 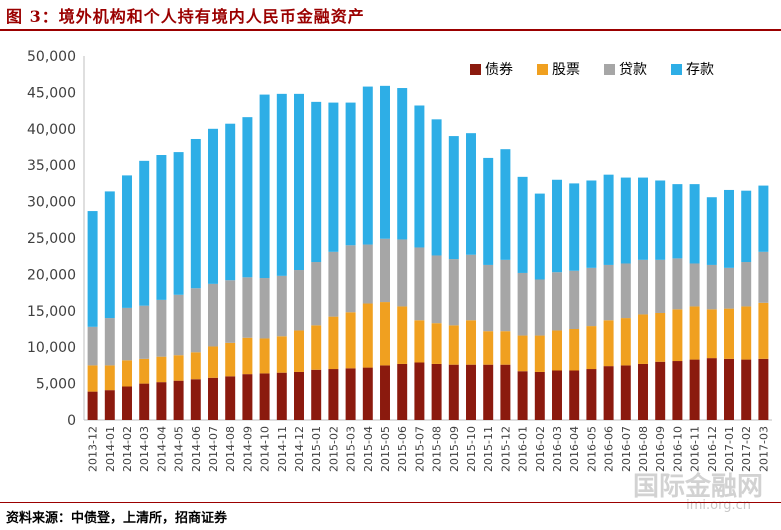 I want to click on x-tick-label: 2015-06, so click(x=402, y=449).